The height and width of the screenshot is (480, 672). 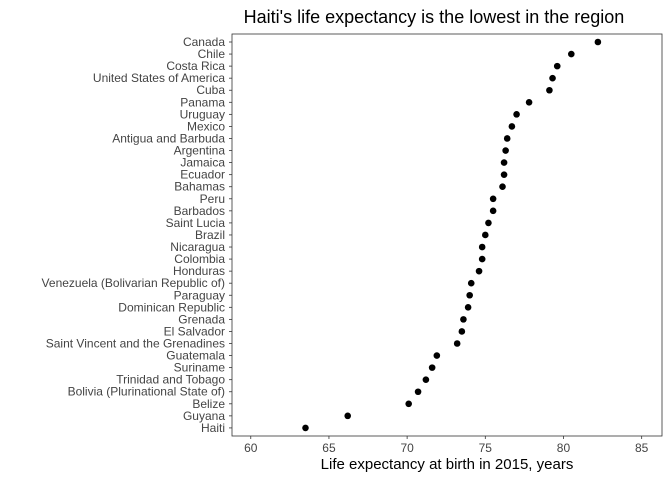 I want to click on x-tick-label: 75, so click(x=486, y=448).